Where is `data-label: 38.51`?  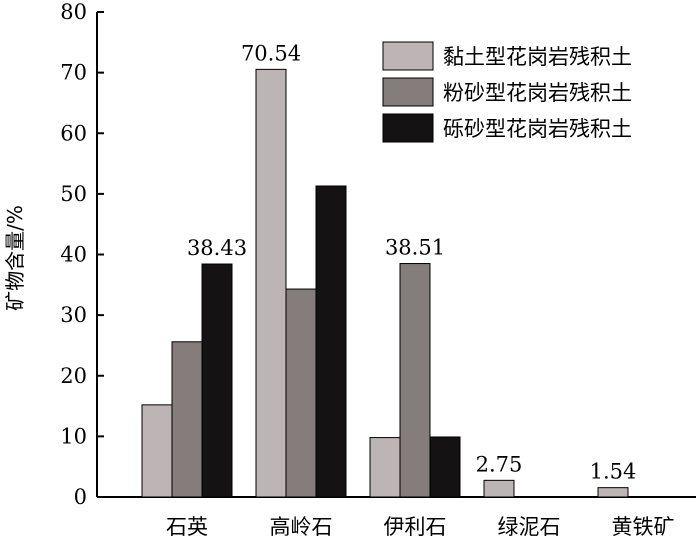
data-label: 38.51 is located at coordinates (415, 248).